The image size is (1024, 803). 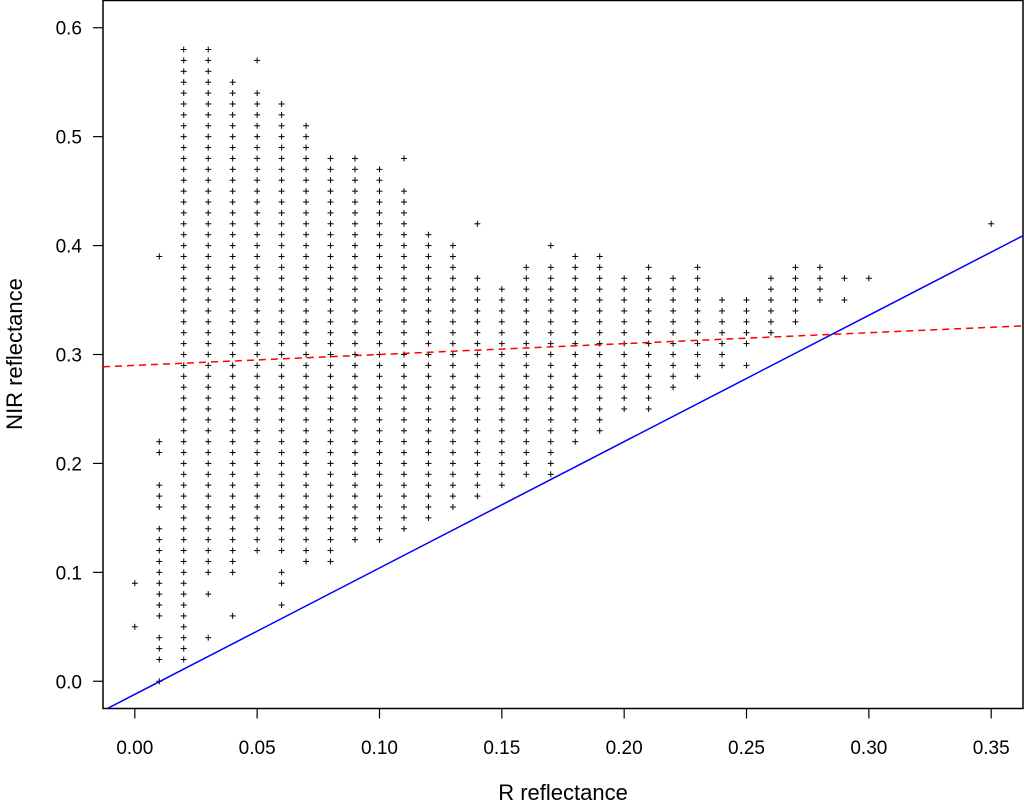 What do you see at coordinates (69, 138) in the screenshot?
I see `y-tick-label: 0.5` at bounding box center [69, 138].